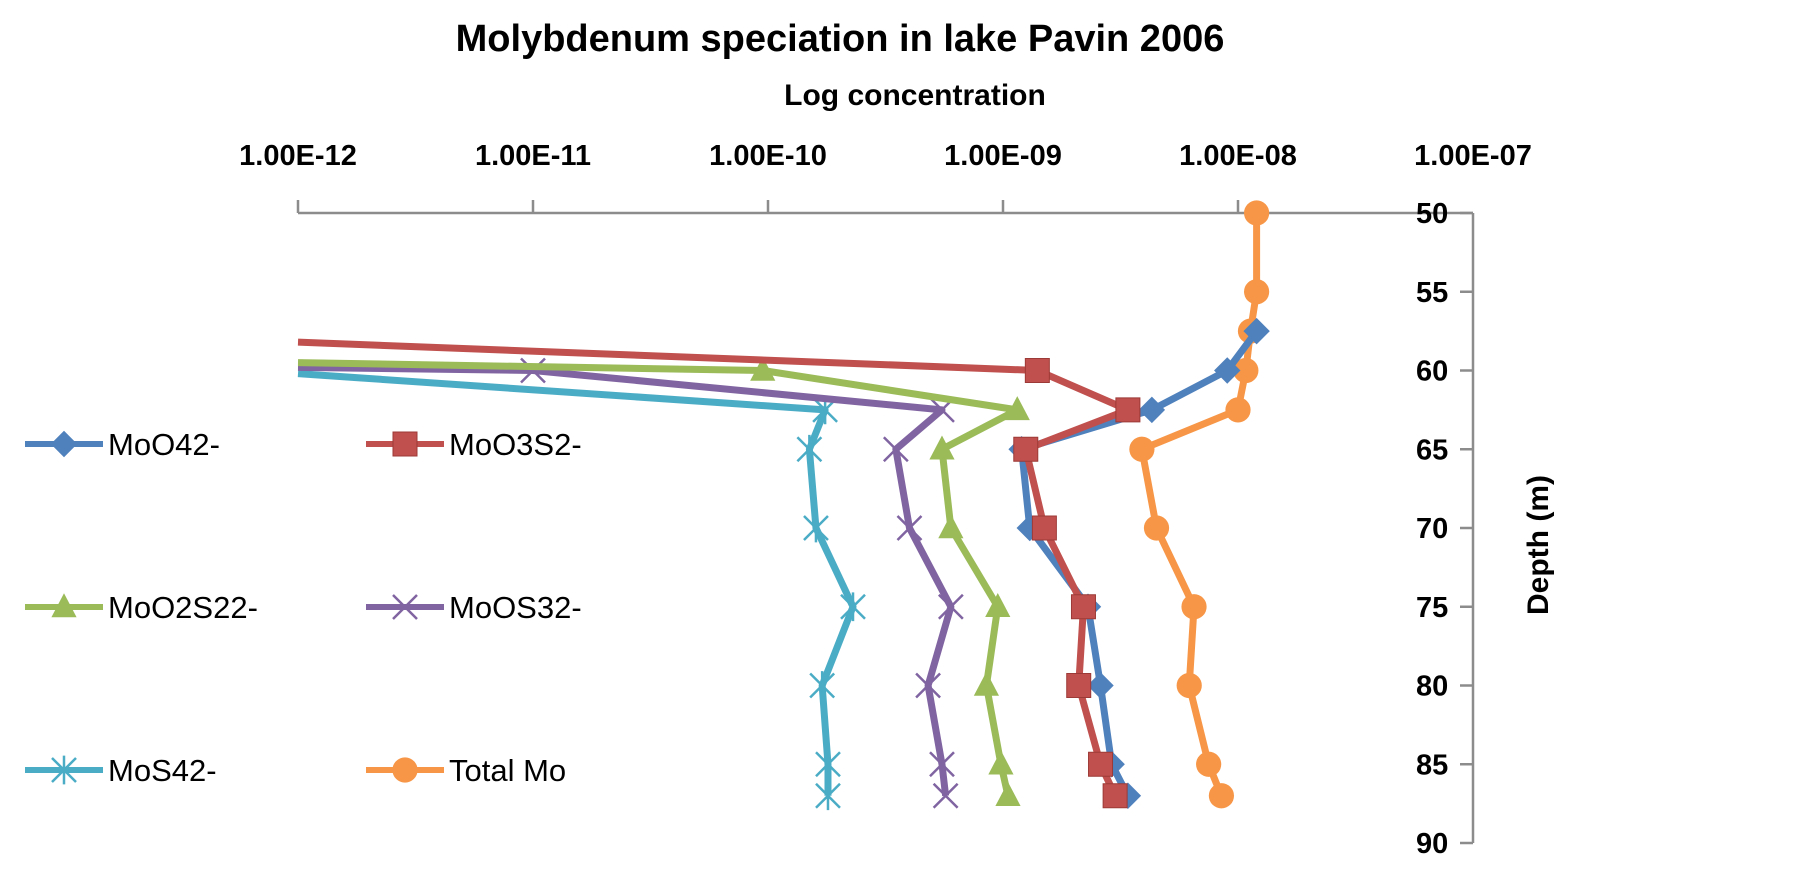 The image size is (1805, 869). I want to click on x-tick-label: 1.00E-08, so click(1238, 156).